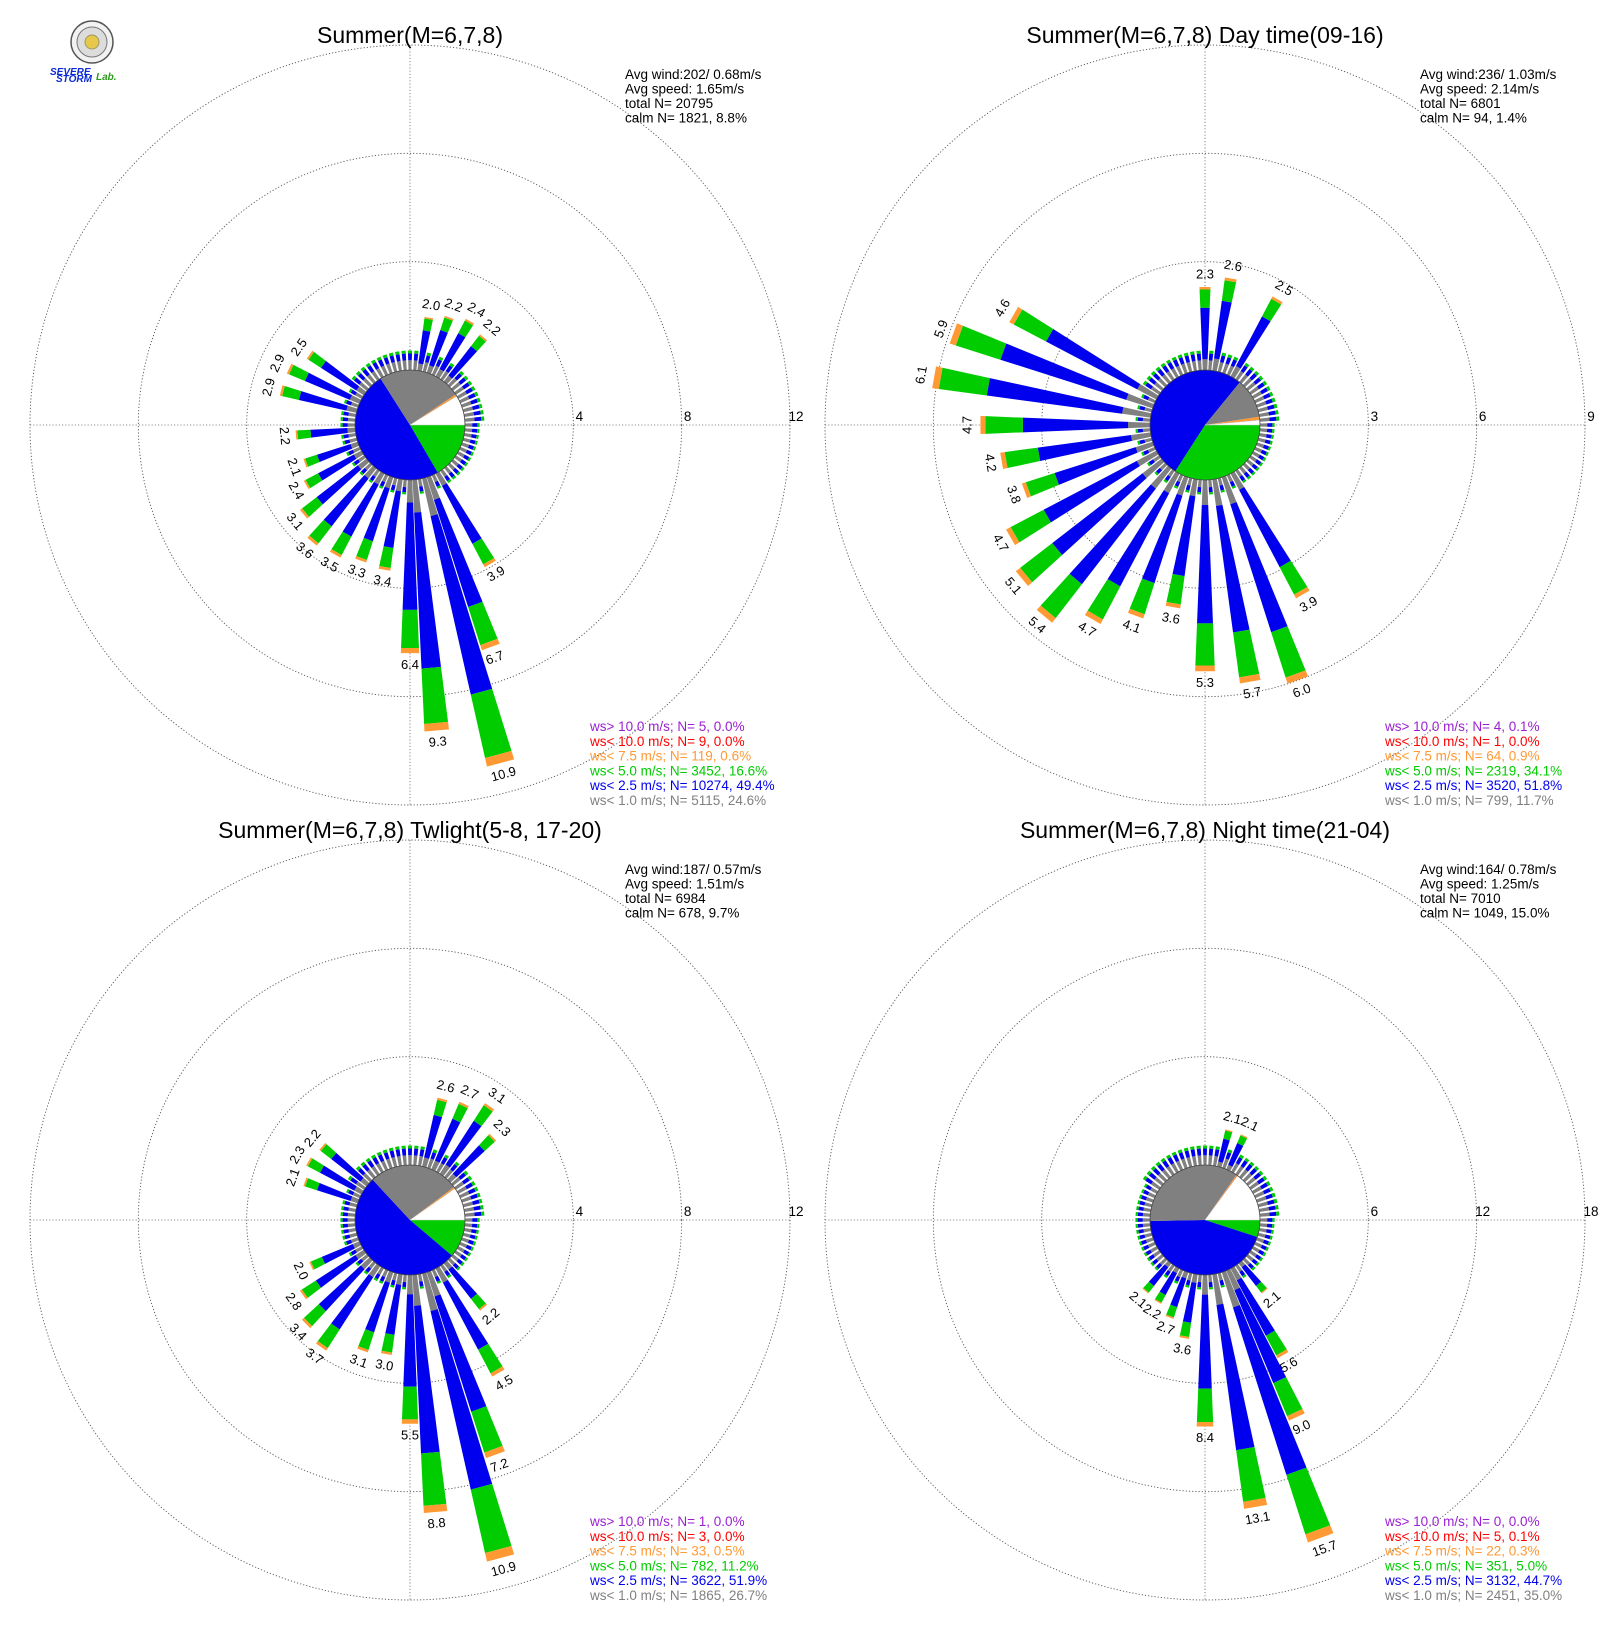 Image resolution: width=1620 pixels, height=1640 pixels. I want to click on wind-bar-value-label: 10.9, so click(503, 1568).